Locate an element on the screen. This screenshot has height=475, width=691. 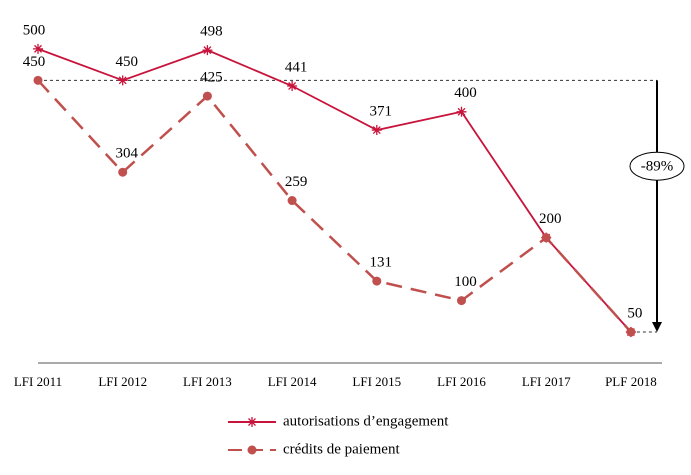
data-label: 498 is located at coordinates (211, 32).